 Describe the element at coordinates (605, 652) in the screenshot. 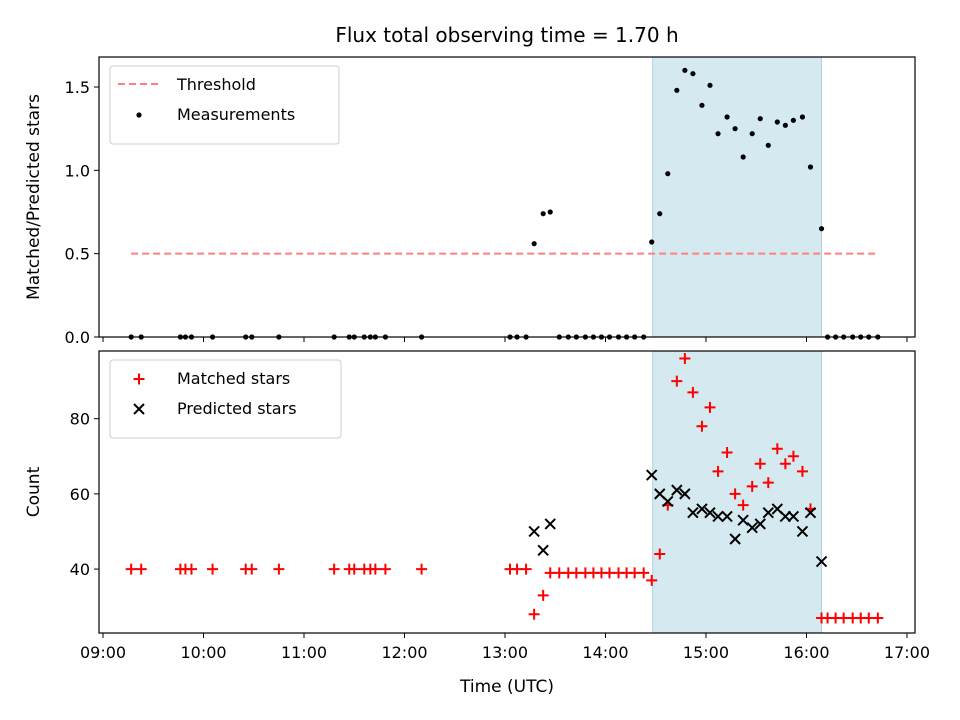

I see `x-tick-label: 14:00` at that location.